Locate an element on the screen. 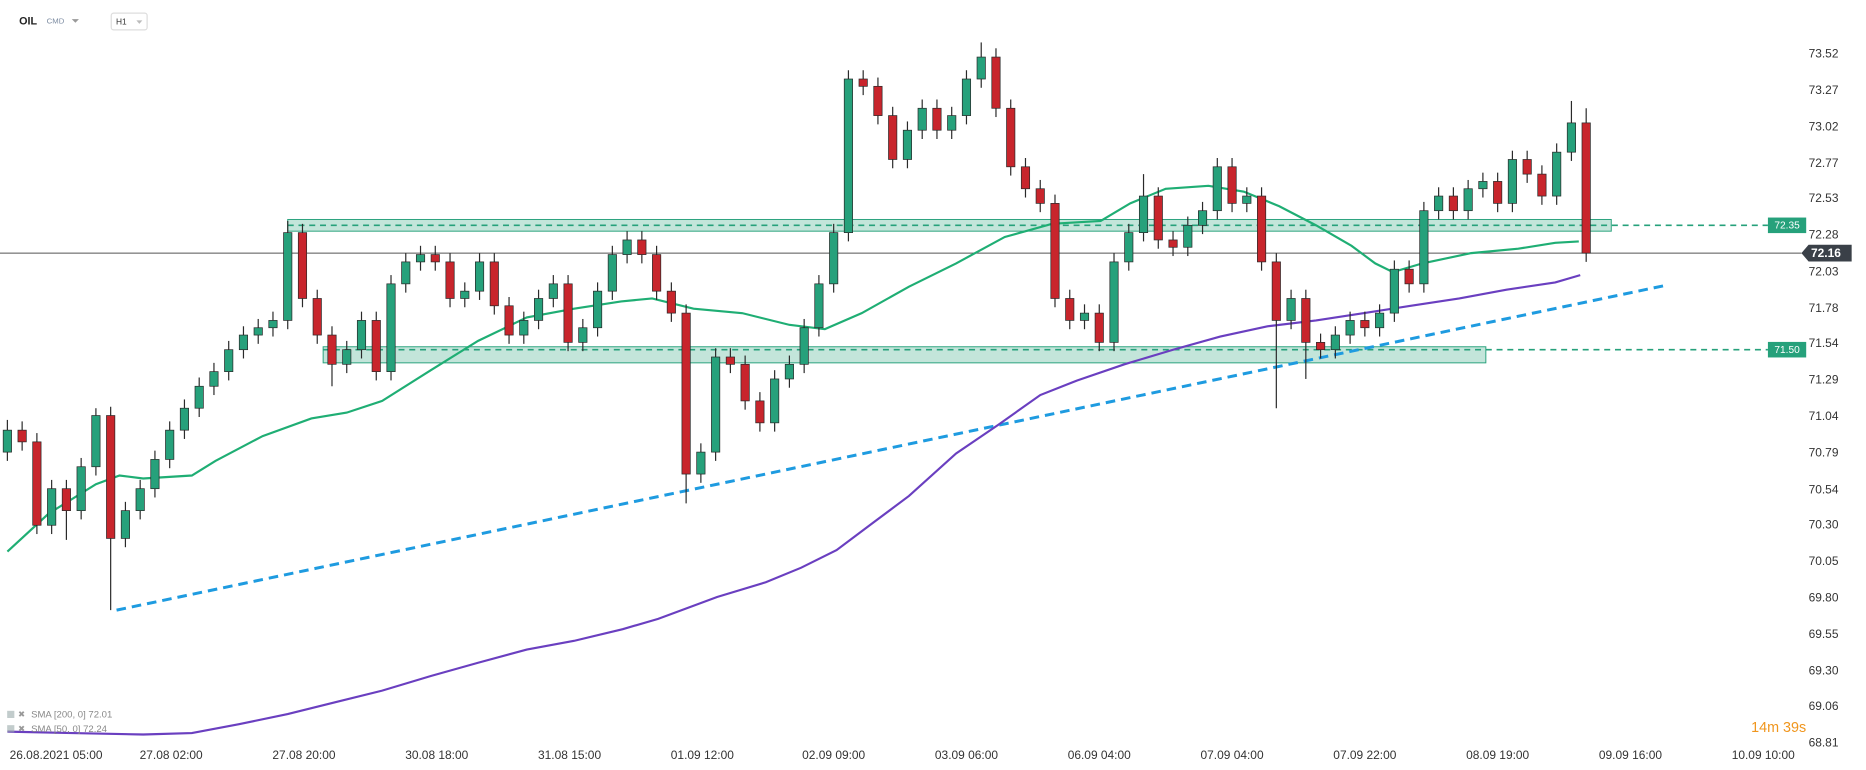  x-tick-label: 06.09 04:00 is located at coordinates (1099, 755).